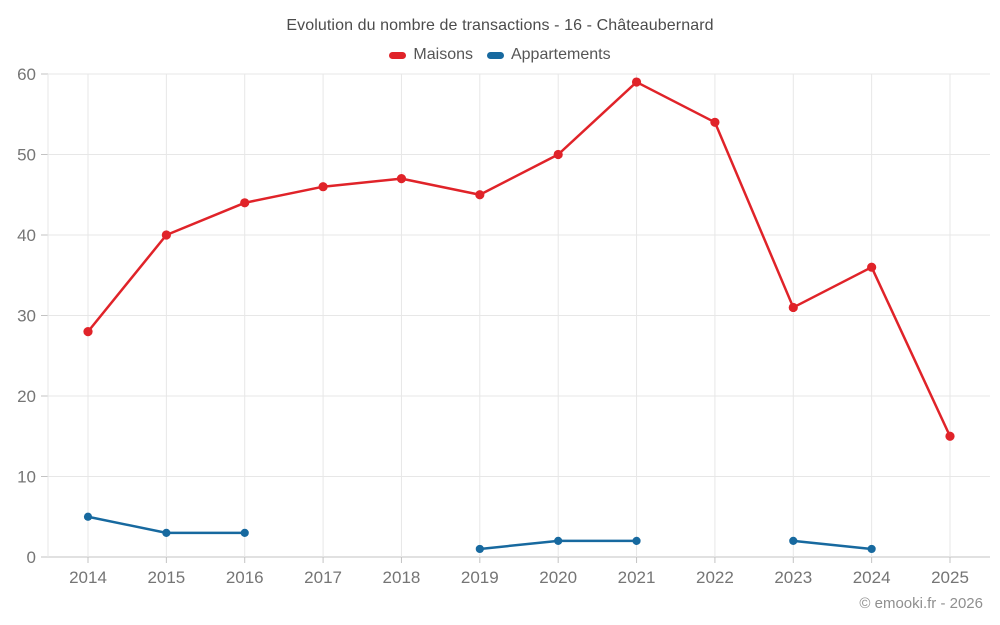  I want to click on x-axis-label: 2014, so click(88, 577).